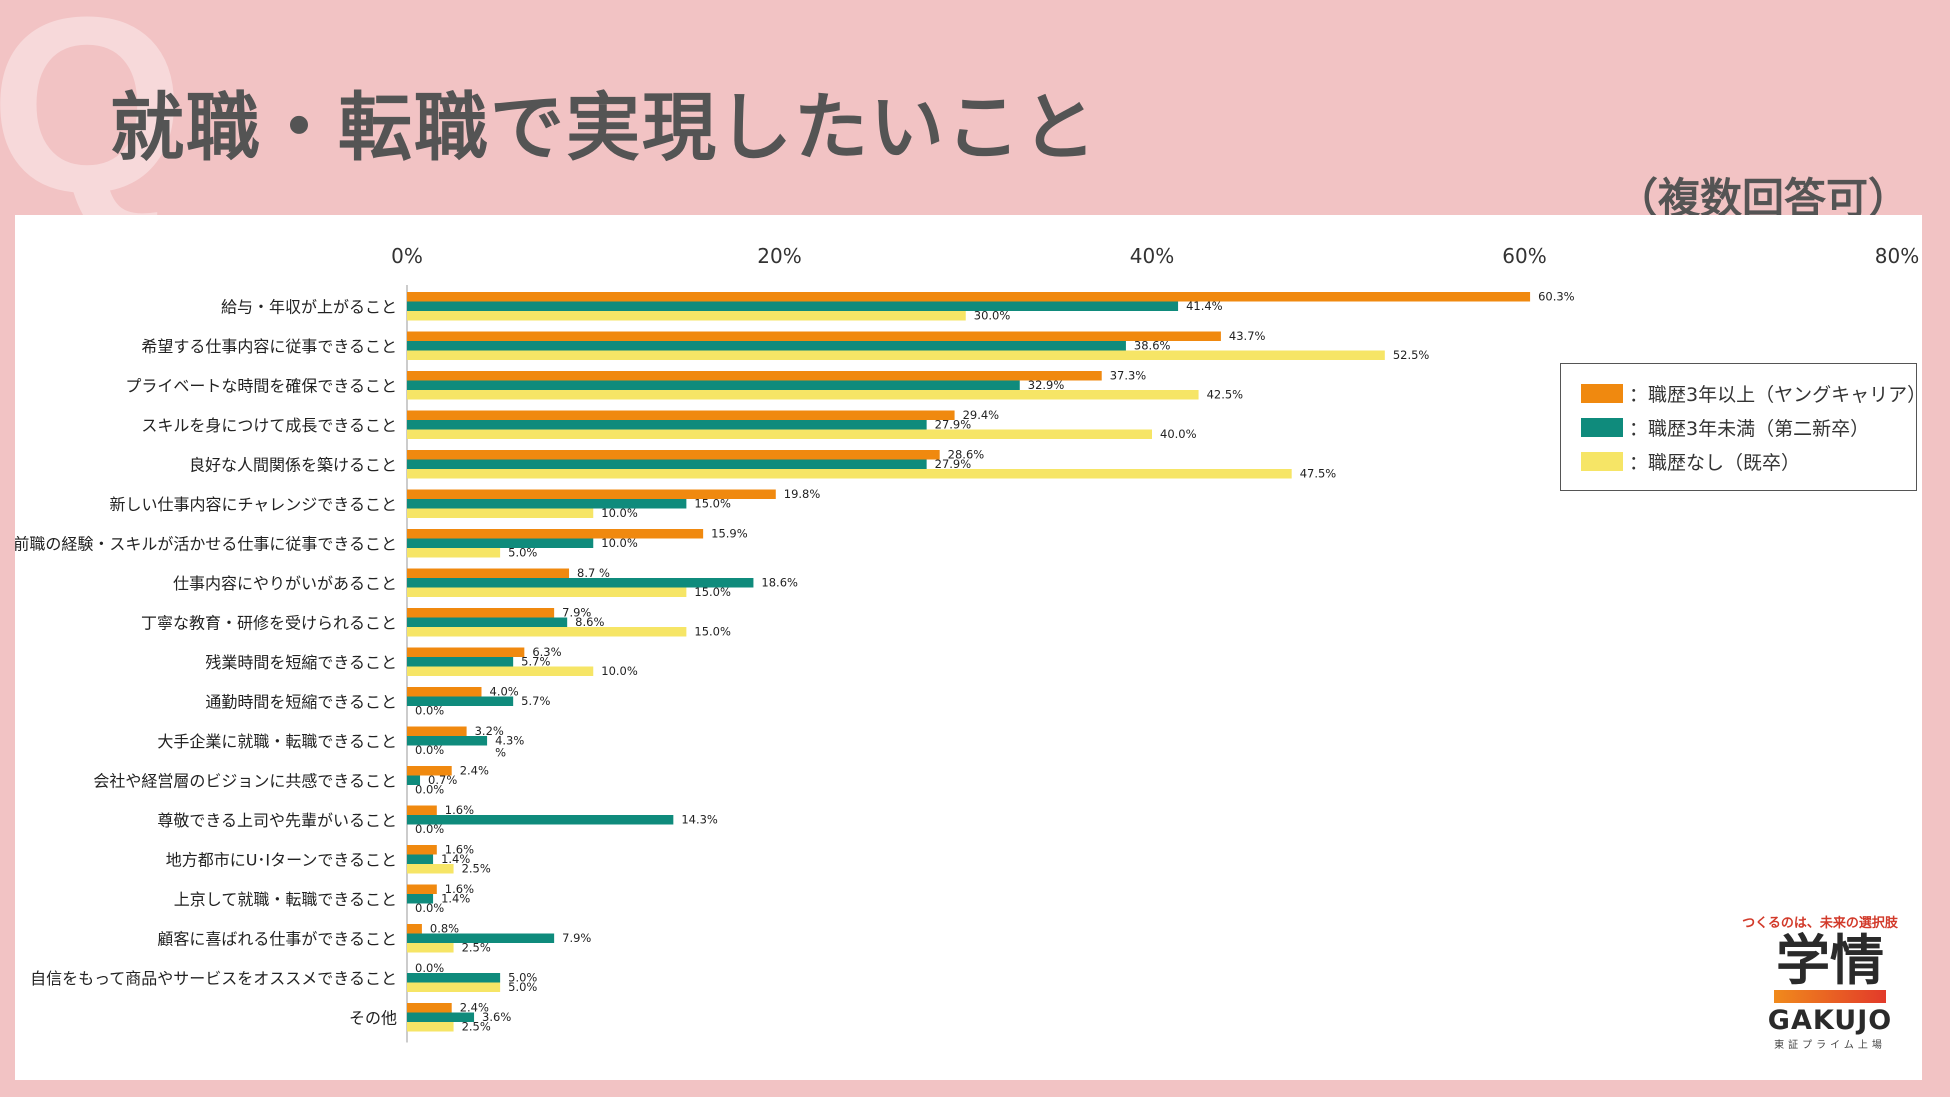  What do you see at coordinates (1152, 256) in the screenshot?
I see `x-tick-label: 40%` at bounding box center [1152, 256].